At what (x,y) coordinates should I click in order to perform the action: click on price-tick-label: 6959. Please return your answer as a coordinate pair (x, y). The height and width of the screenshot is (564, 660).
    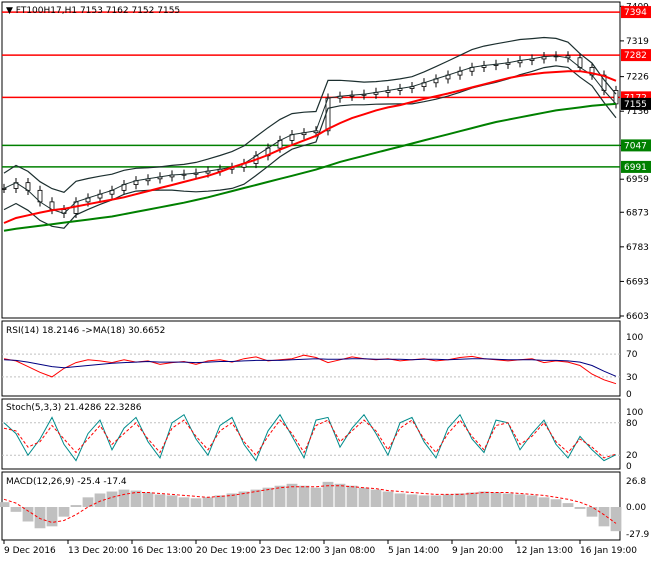
    Looking at the image, I should click on (637, 180).